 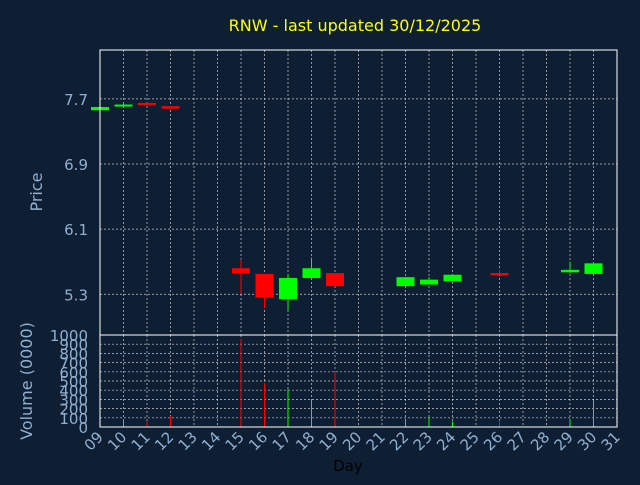 I want to click on volume-tick-label: 700, so click(x=73, y=364).